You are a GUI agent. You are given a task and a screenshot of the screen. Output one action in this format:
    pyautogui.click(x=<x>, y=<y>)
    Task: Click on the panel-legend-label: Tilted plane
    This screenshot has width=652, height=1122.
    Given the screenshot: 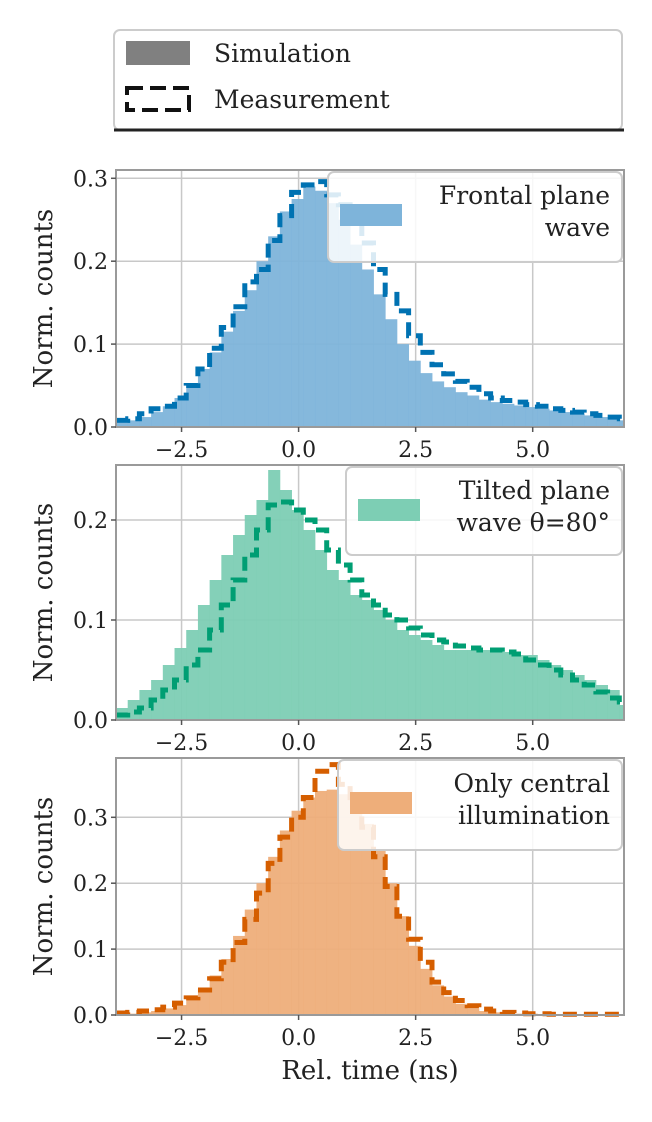 What is the action you would take?
    pyautogui.click(x=534, y=490)
    